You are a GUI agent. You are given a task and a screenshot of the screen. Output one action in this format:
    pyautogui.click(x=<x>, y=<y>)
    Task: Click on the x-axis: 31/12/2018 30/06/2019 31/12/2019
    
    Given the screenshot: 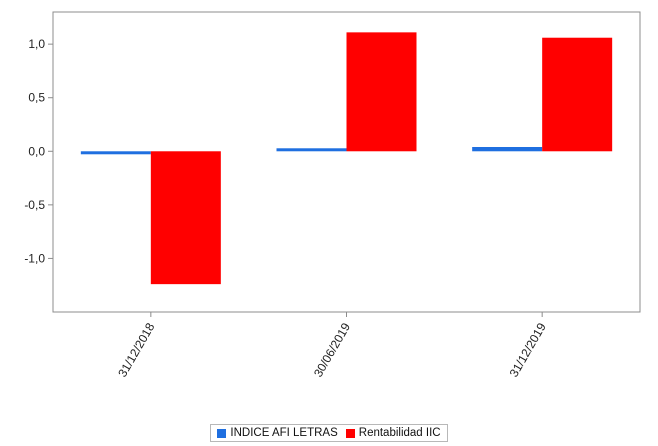 What is the action you would take?
    pyautogui.click(x=332, y=346)
    